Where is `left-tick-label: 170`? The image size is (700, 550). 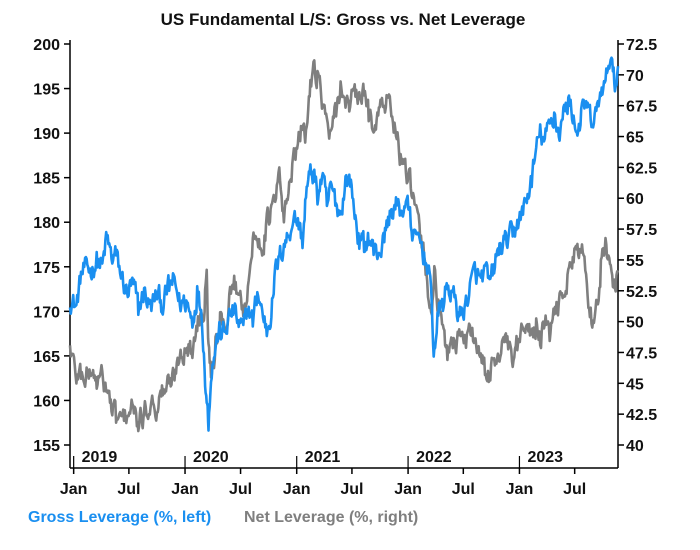 left-tick-label: 170 is located at coordinates (46, 312).